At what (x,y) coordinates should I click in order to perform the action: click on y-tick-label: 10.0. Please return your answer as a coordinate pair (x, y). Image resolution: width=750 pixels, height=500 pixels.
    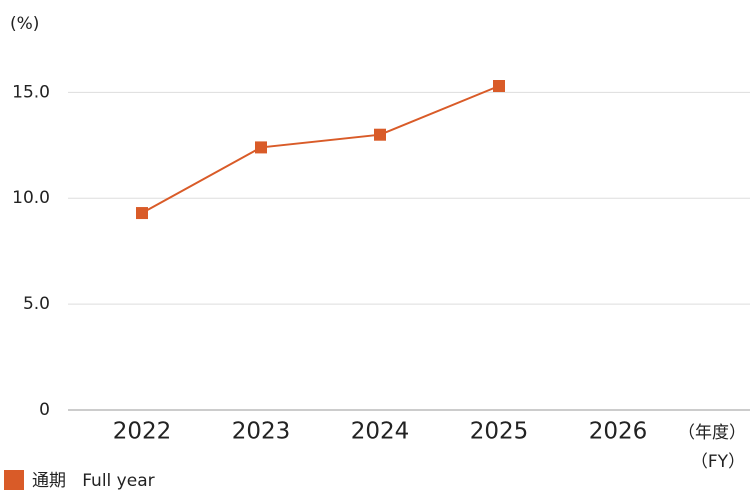
    Looking at the image, I should click on (31, 198).